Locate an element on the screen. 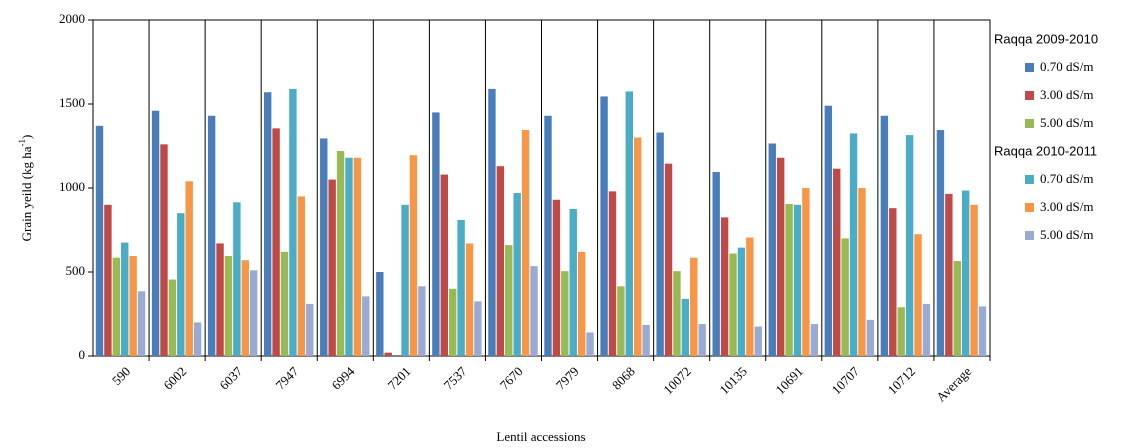  legend-group-title: Raqqa 2009-2010 is located at coordinates (1046, 38).